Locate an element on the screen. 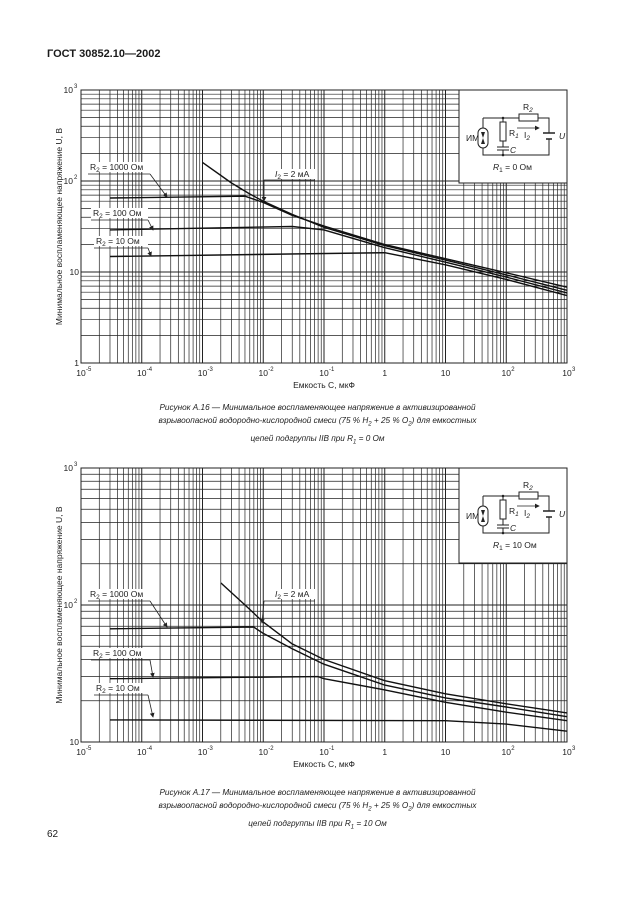 The image size is (630, 913). label-rest: = 0 Ом is located at coordinates (517, 167).